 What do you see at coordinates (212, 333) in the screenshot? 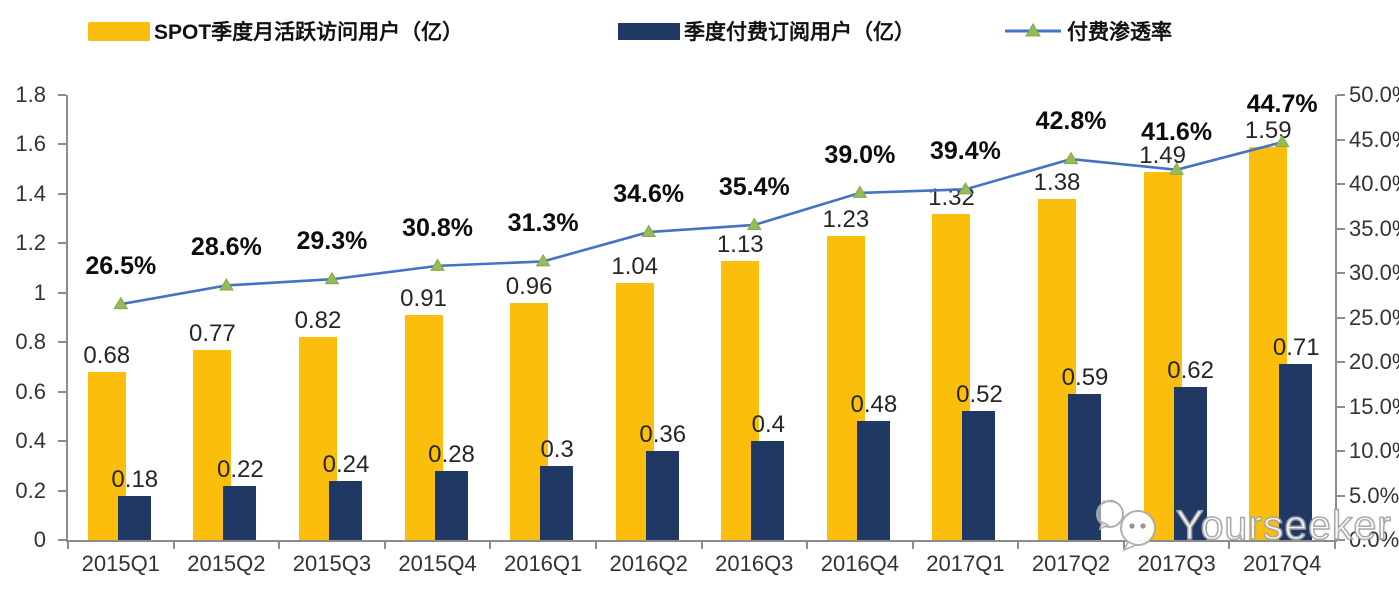
I see `mau-value-label: 0.77` at bounding box center [212, 333].